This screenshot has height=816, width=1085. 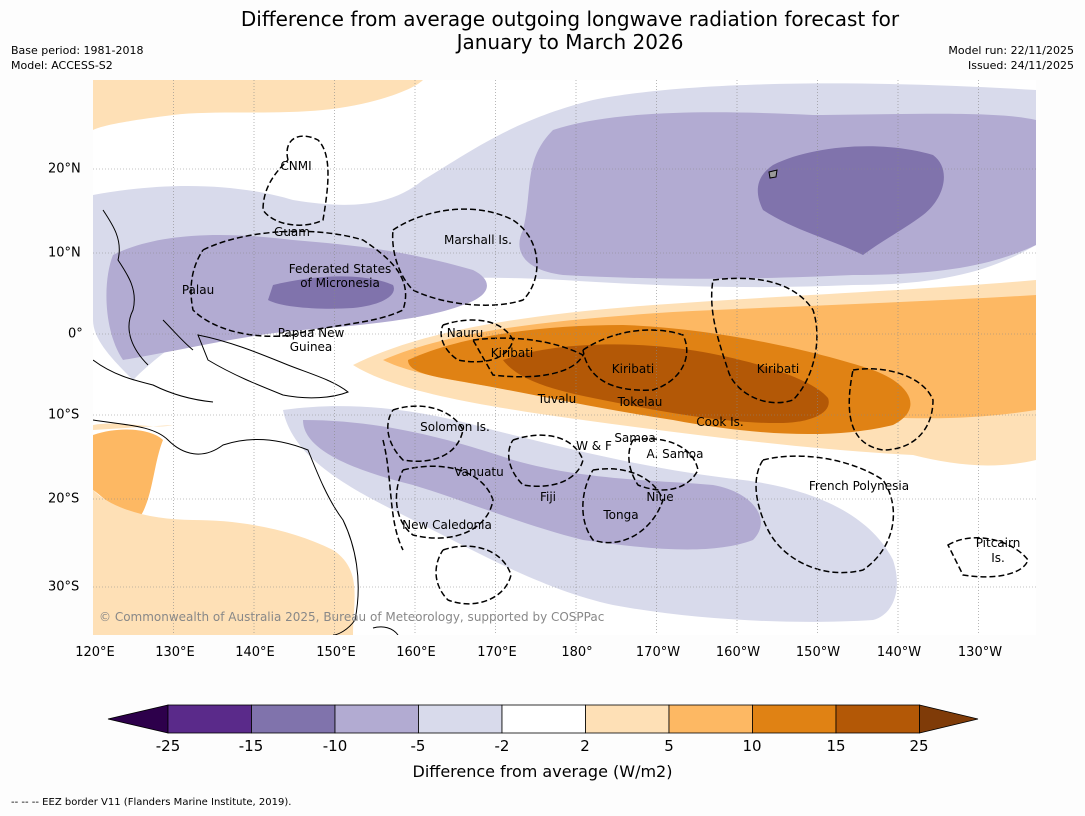 What do you see at coordinates (295, 166) in the screenshot?
I see `label-cnmi: CNMI` at bounding box center [295, 166].